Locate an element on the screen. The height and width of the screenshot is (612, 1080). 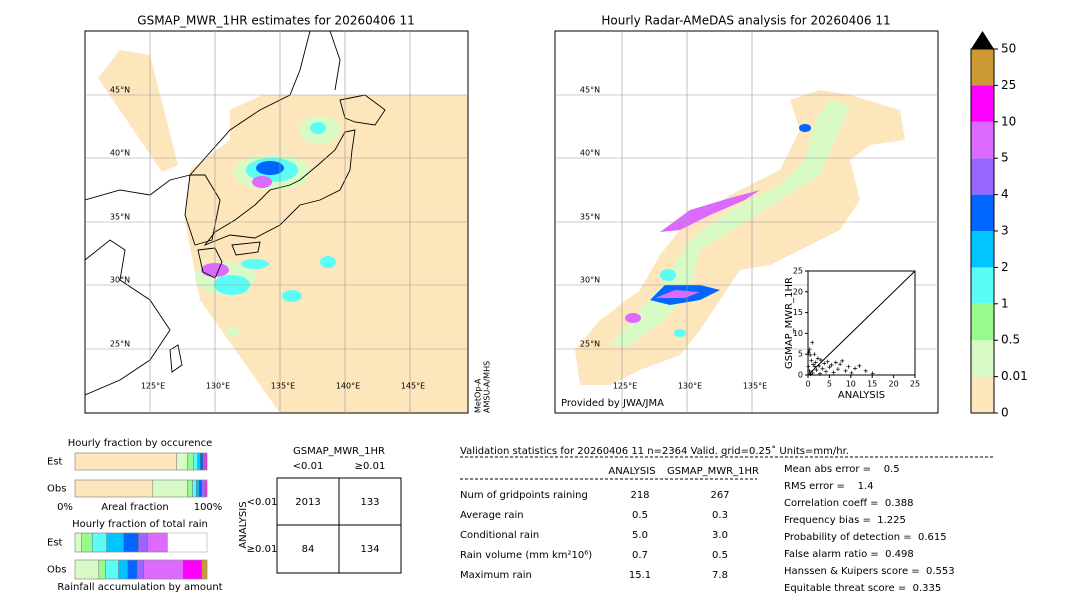
lon-label: 140°E is located at coordinates (348, 386).